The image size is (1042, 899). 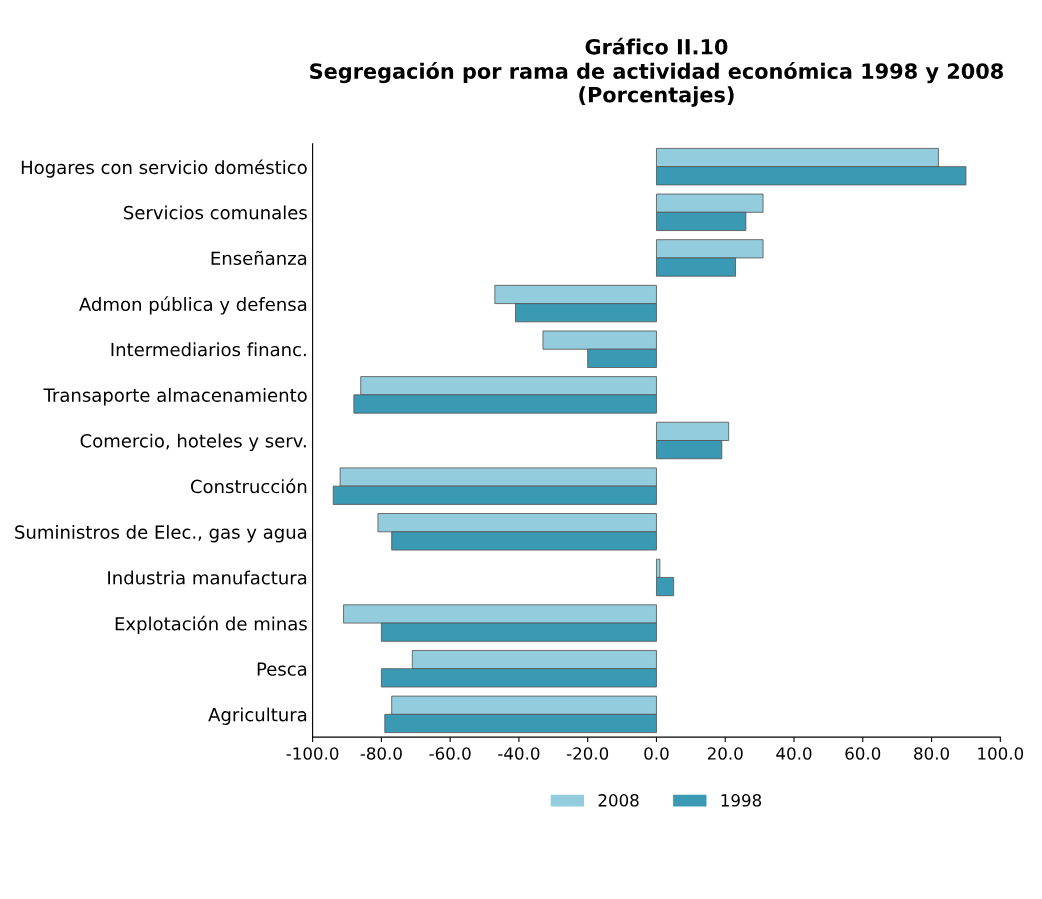 I want to click on legend-label: 2008, so click(x=618, y=800).